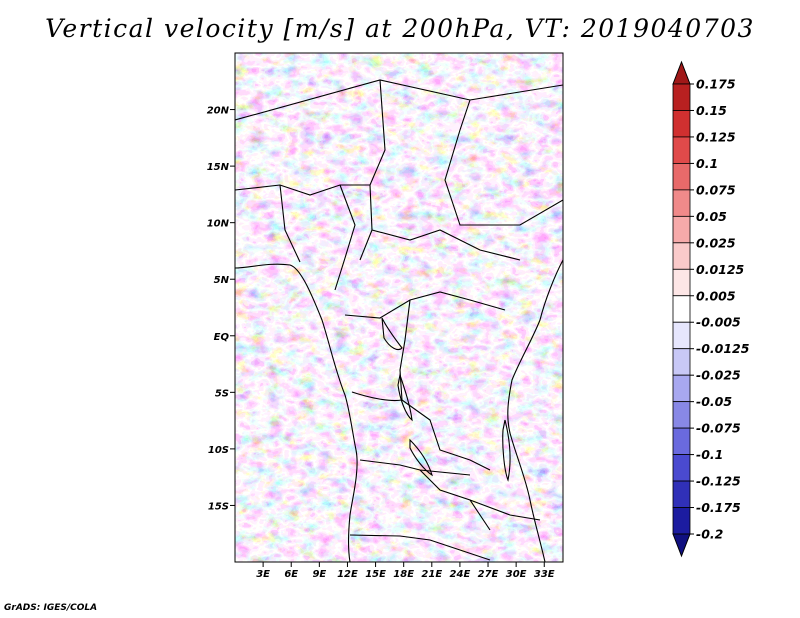 This screenshot has height=618, width=800. I want to click on lon-tick-label: 27E, so click(488, 574).